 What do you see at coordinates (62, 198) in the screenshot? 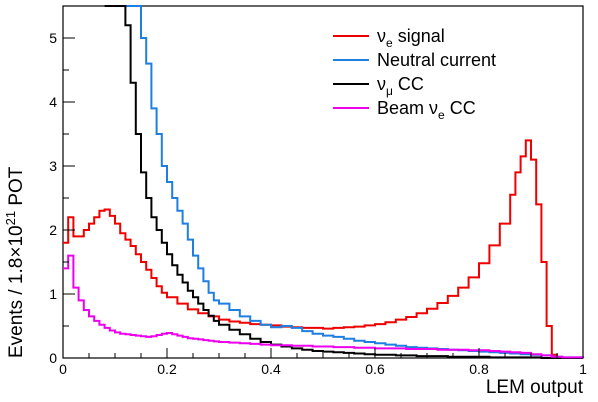
I see `y-axis: 0 1 2 3 4 5` at bounding box center [62, 198].